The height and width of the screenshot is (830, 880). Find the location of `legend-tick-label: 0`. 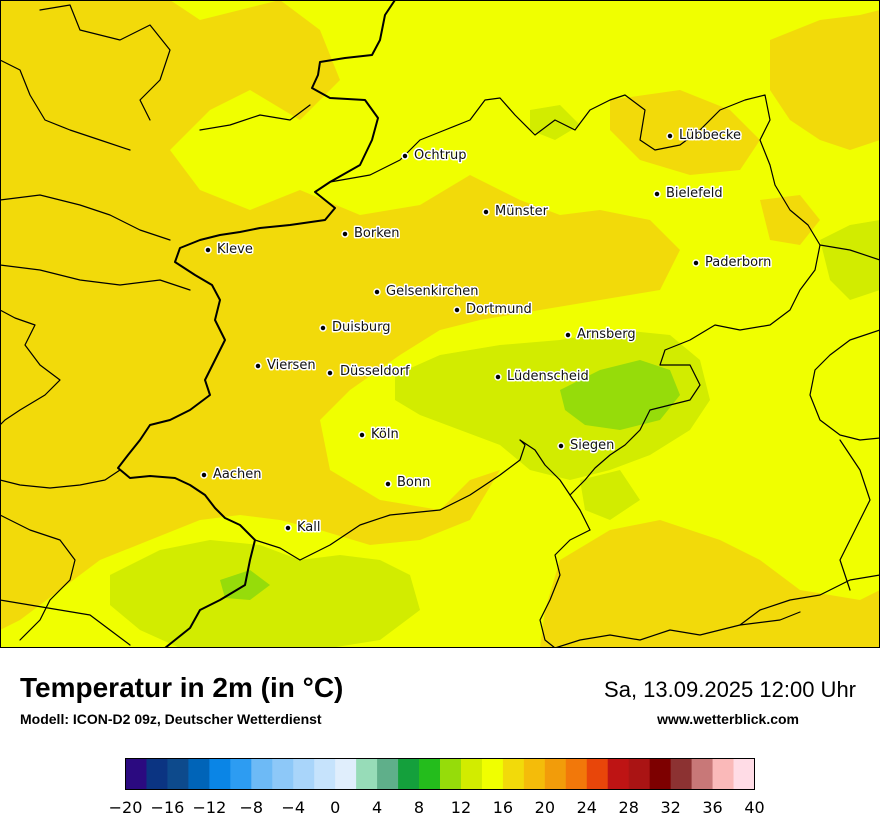

legend-tick-label: 0 is located at coordinates (335, 807).